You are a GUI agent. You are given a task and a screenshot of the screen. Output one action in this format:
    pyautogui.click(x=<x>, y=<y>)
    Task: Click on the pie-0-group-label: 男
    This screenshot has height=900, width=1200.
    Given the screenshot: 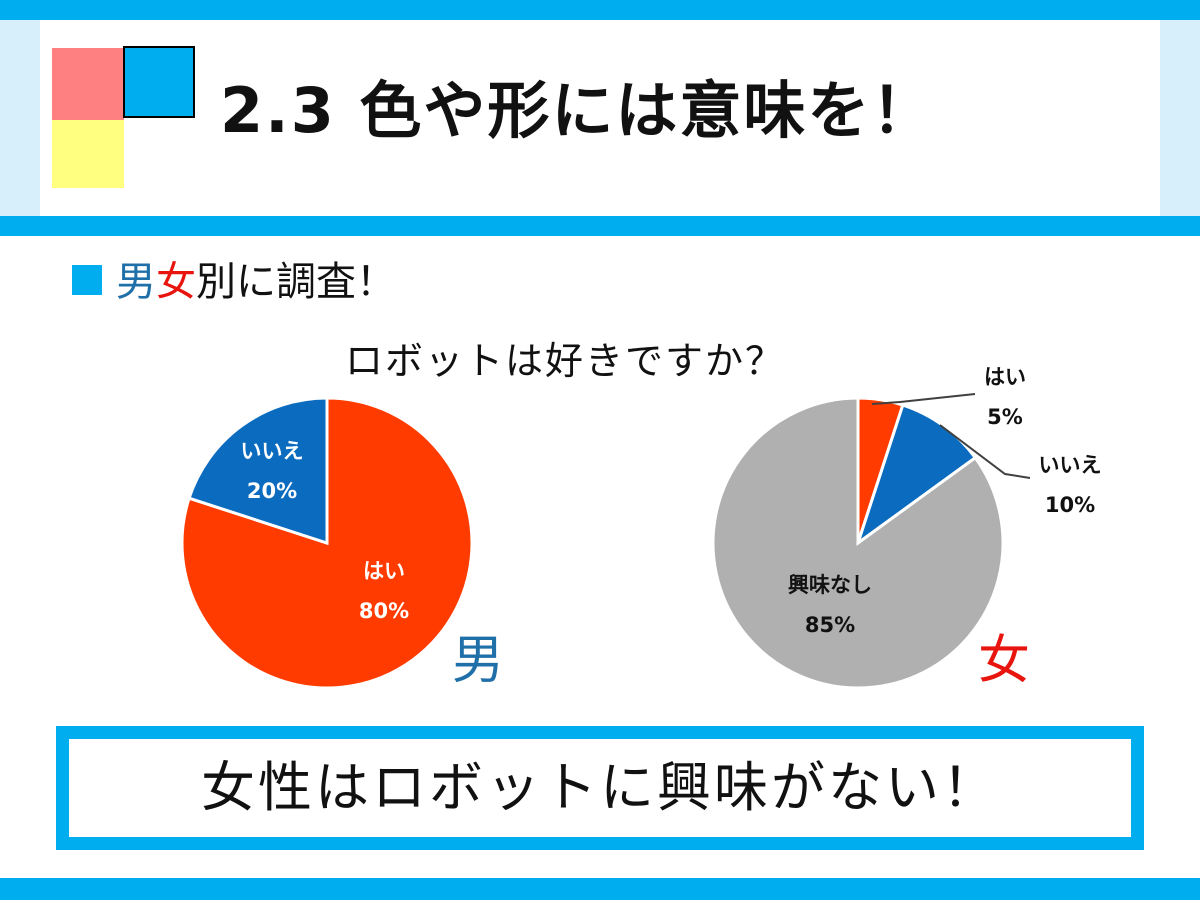 What is the action you would take?
    pyautogui.click(x=478, y=661)
    